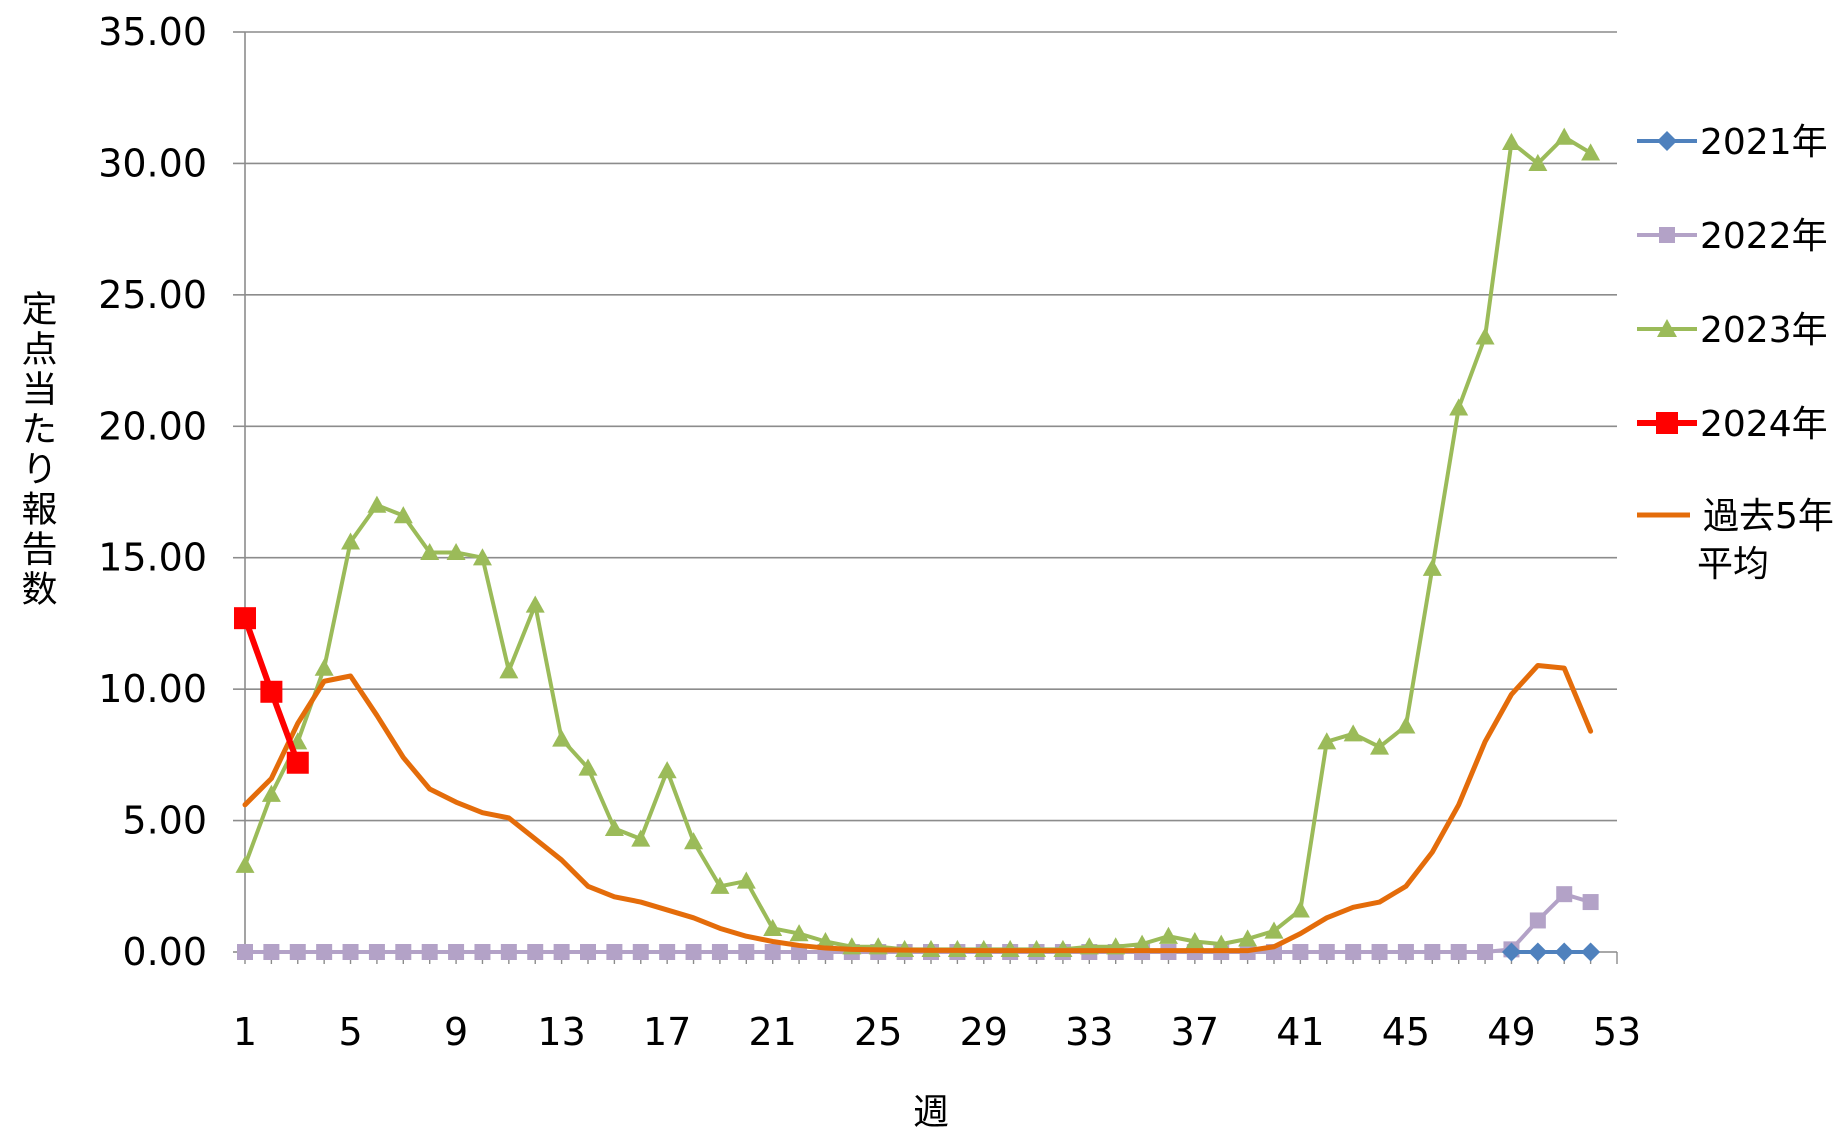 This screenshot has width=1836, height=1136. I want to click on y-tick-label: 20.00, so click(152, 426).